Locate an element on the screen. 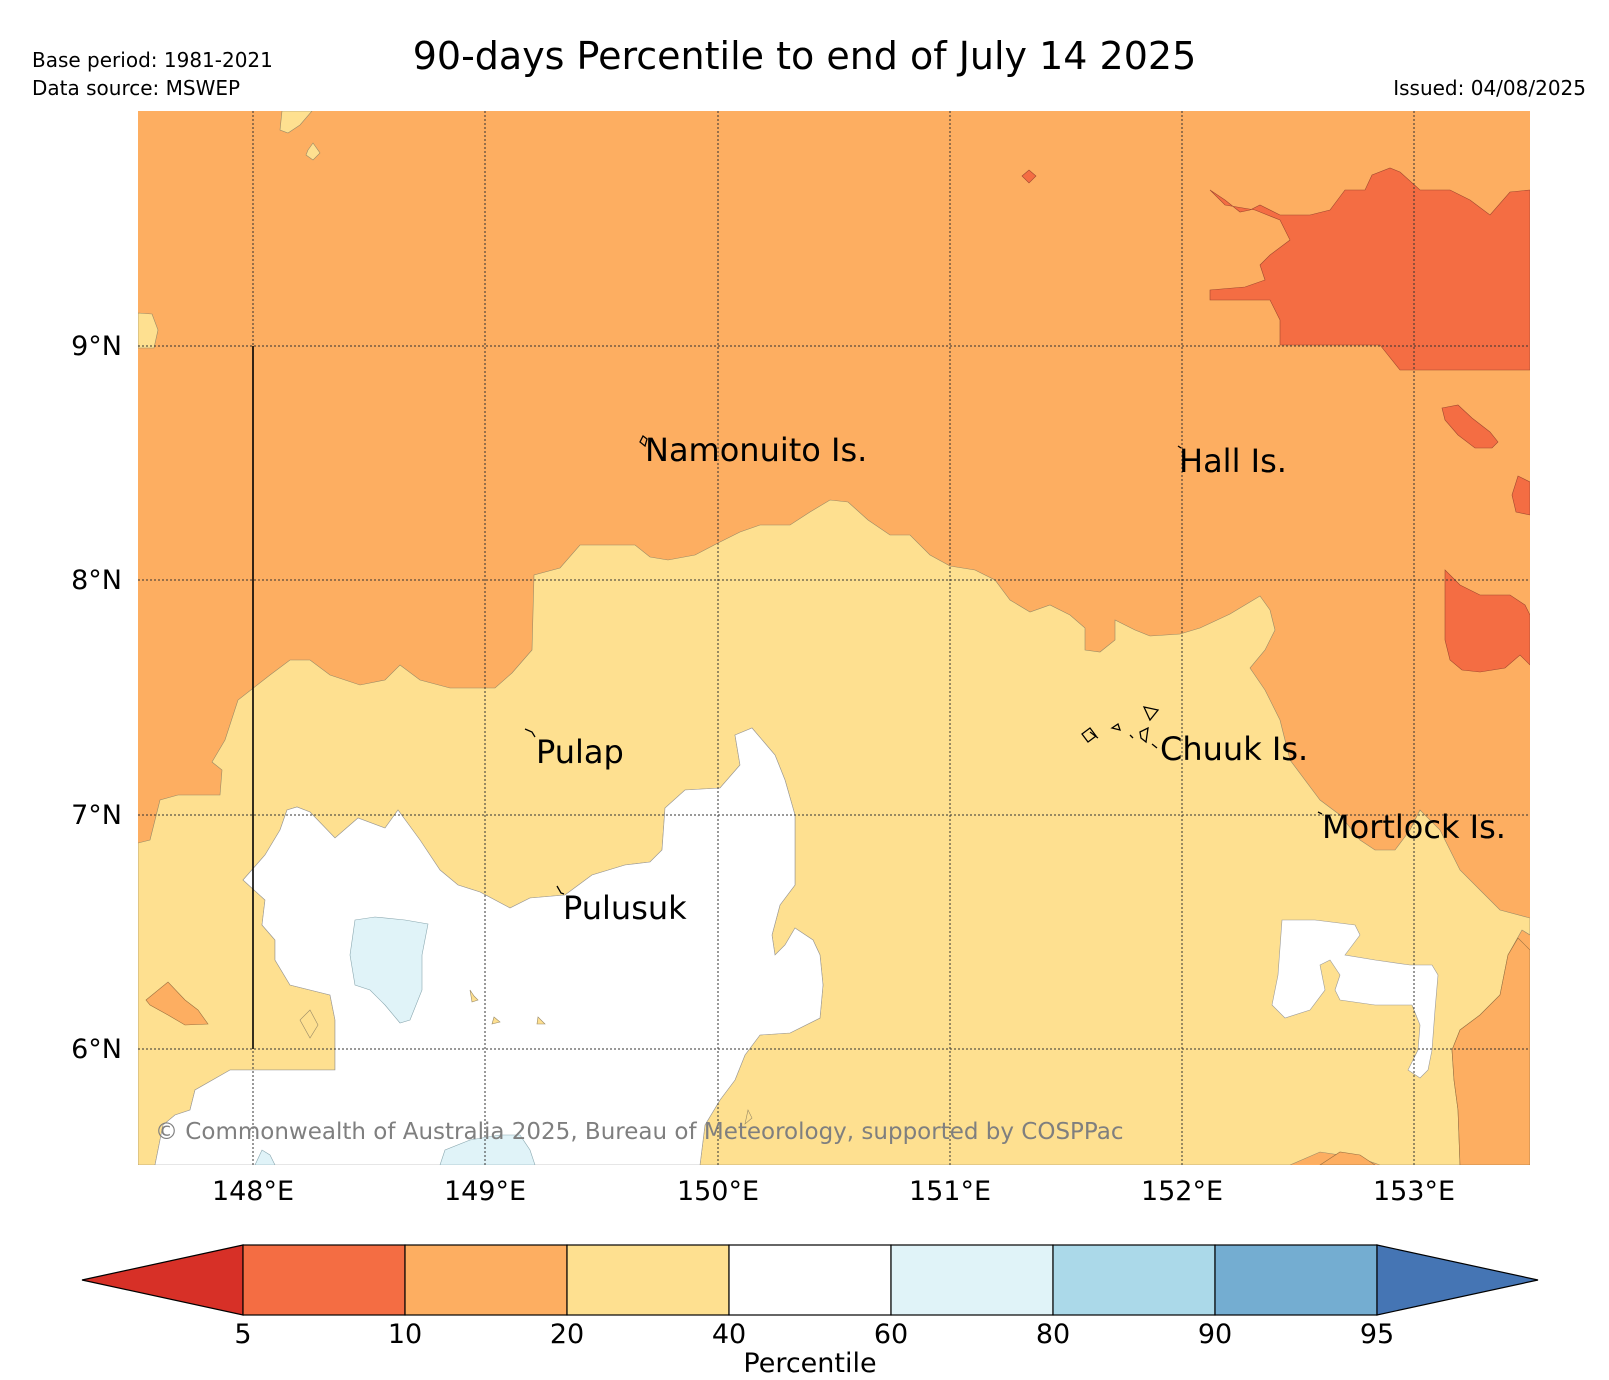 The height and width of the screenshot is (1380, 1609). lon-label: 152°E is located at coordinates (1182, 1191).